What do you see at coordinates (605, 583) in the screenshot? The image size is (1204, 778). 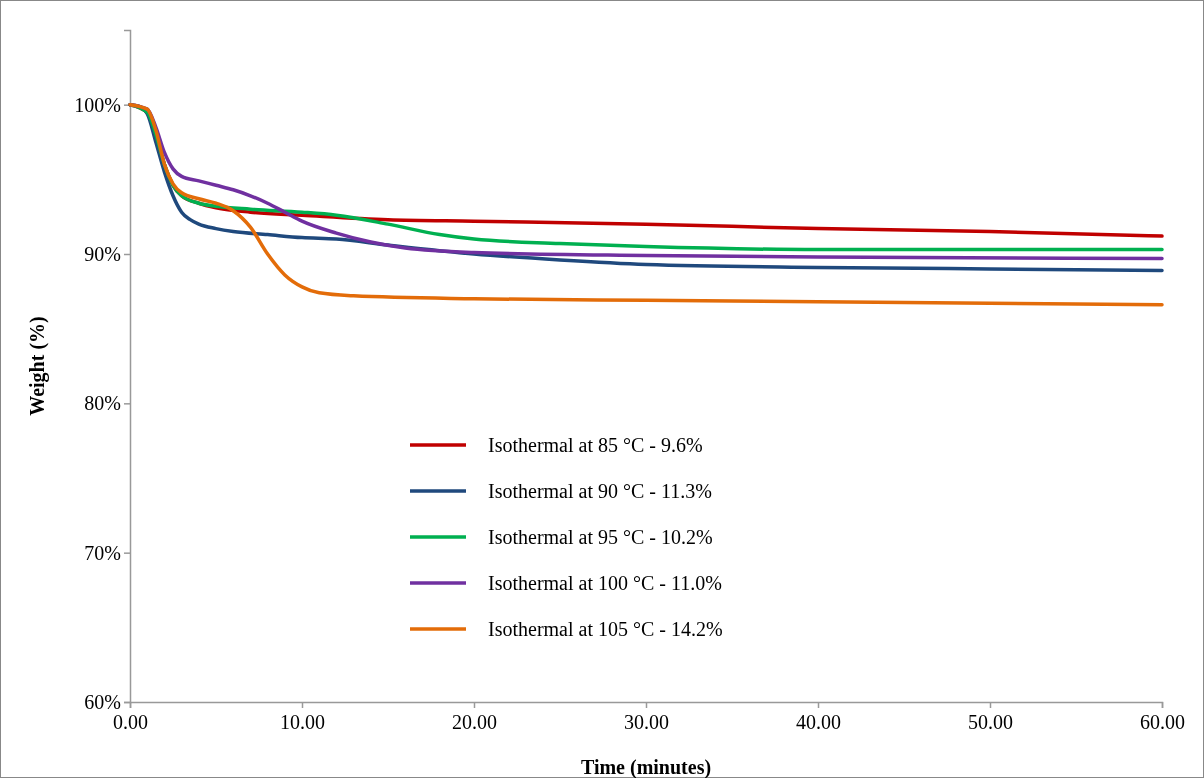 I see `legend-label: Isothermal at 100 °C - 11.0%` at bounding box center [605, 583].